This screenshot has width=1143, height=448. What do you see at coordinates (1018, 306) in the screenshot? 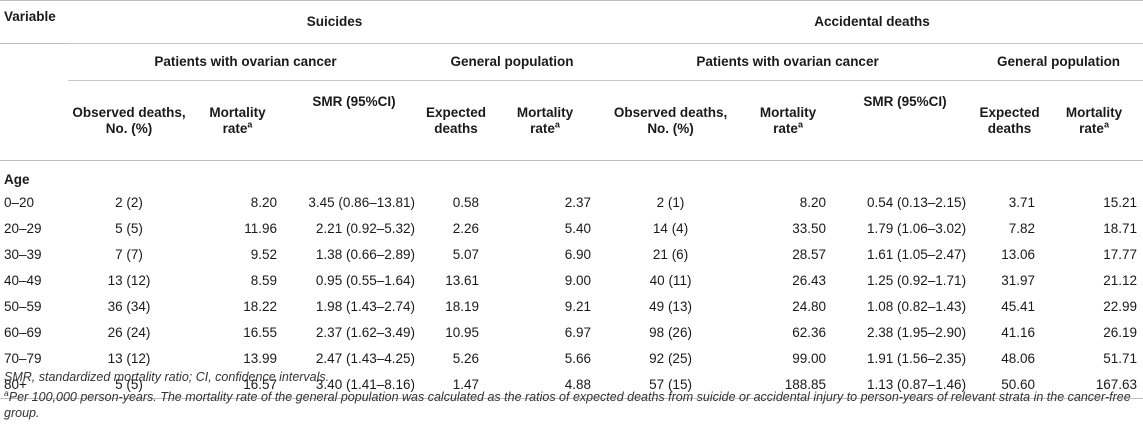
I see `cell-a-exp: 45.41` at bounding box center [1018, 306].